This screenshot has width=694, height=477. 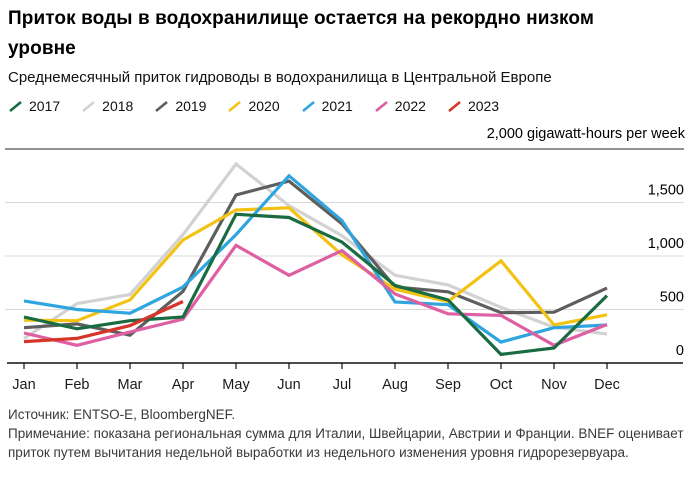 I want to click on legend-label: 2022, so click(x=410, y=106).